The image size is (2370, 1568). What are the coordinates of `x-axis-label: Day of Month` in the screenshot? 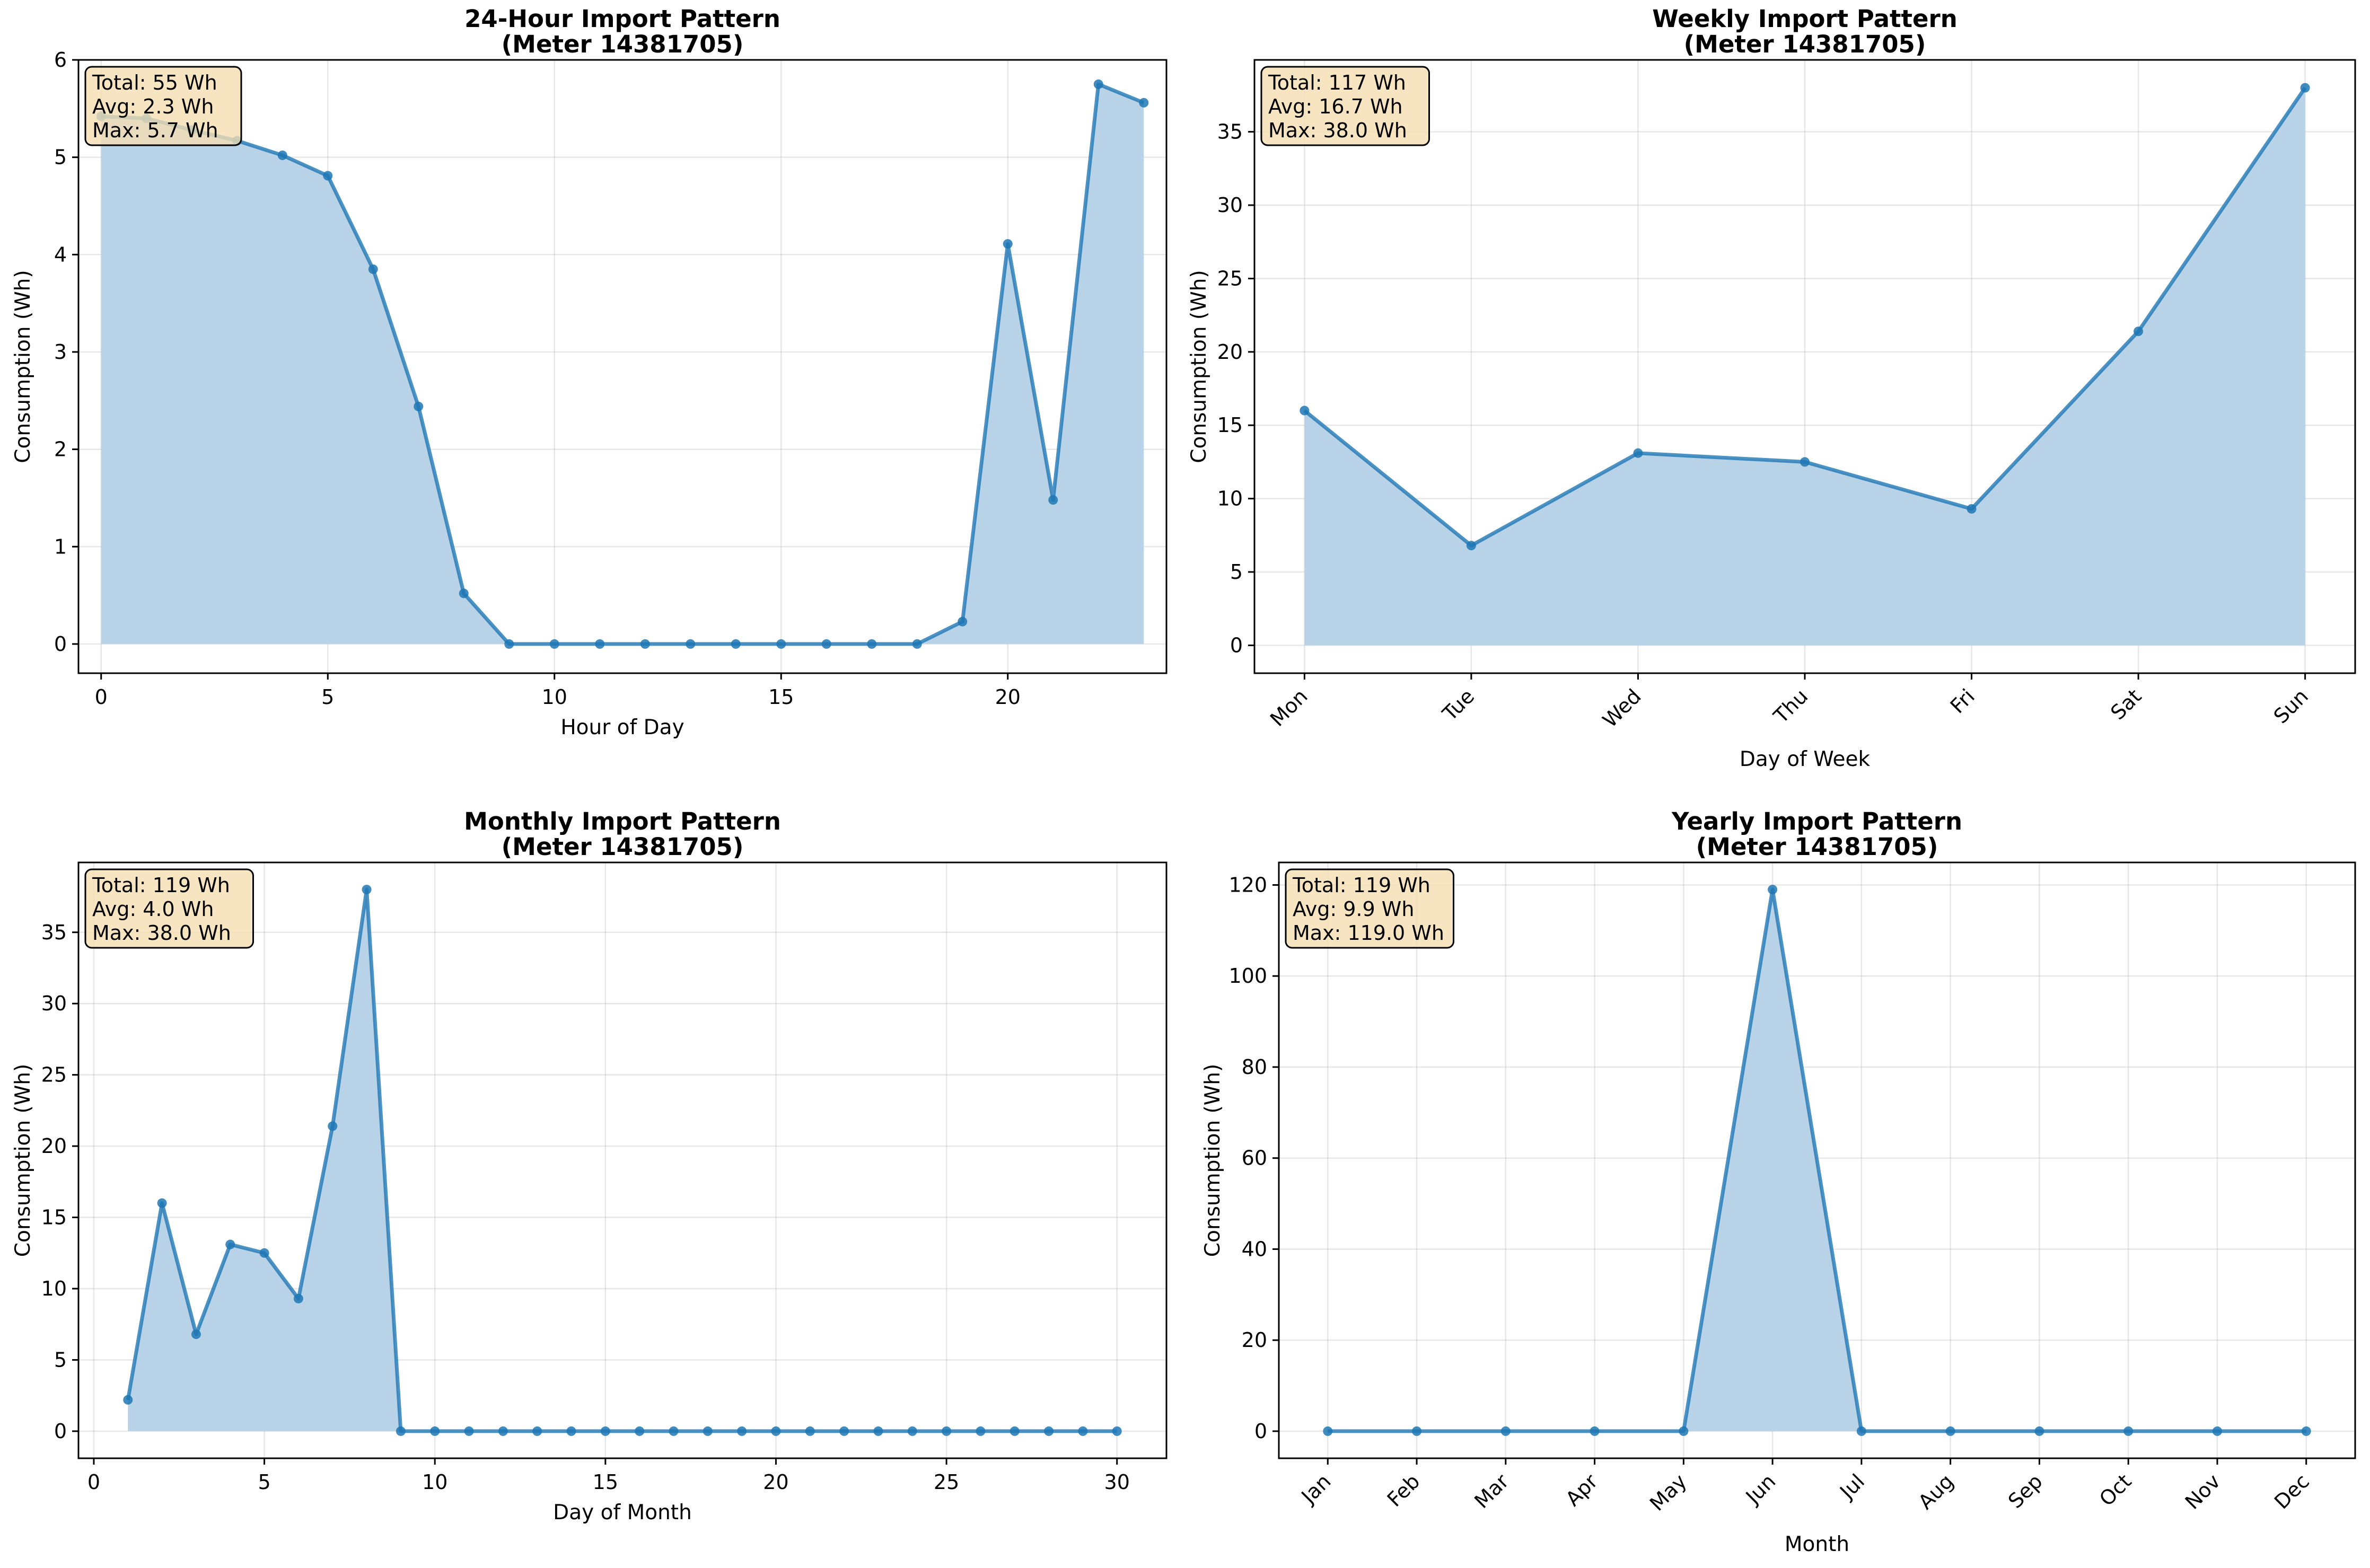 It's located at (622, 1513).